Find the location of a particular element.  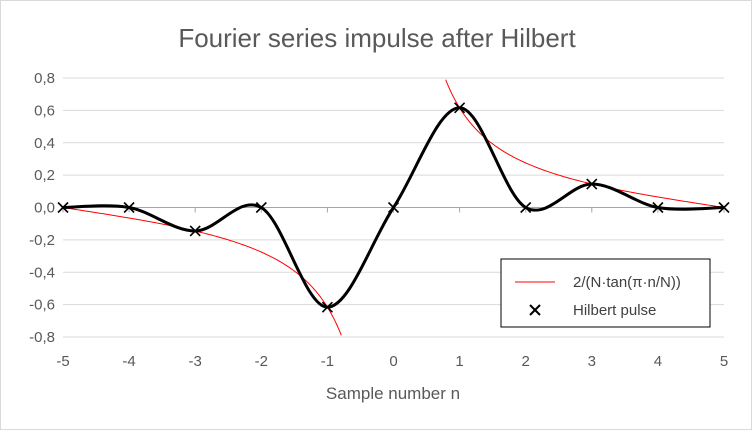

y-tick-label: 0,4 is located at coordinates (44, 143).